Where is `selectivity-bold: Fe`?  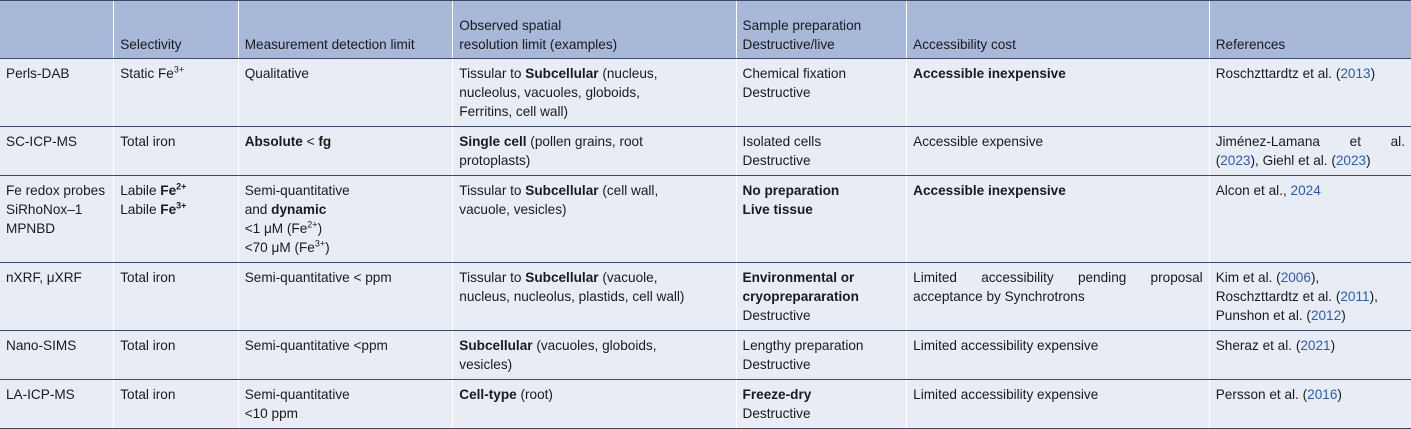 selectivity-bold: Fe is located at coordinates (168, 209).